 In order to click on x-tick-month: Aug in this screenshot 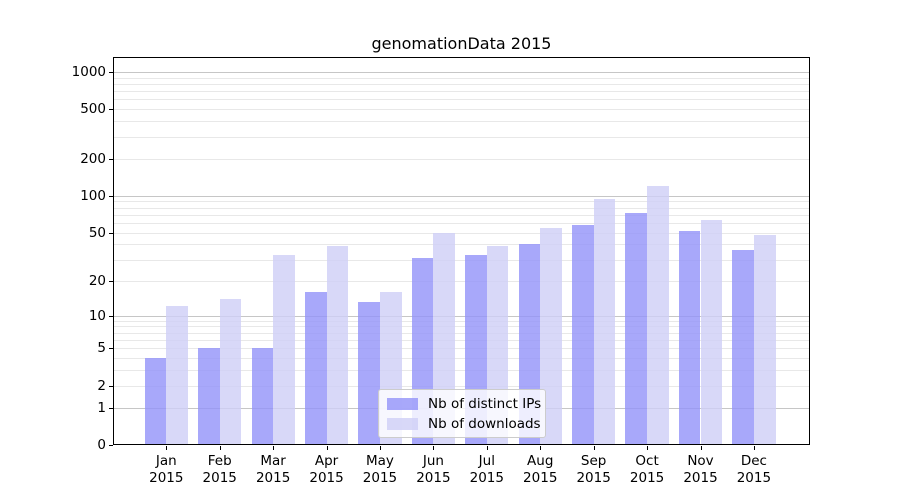, I will do `click(540, 461)`.